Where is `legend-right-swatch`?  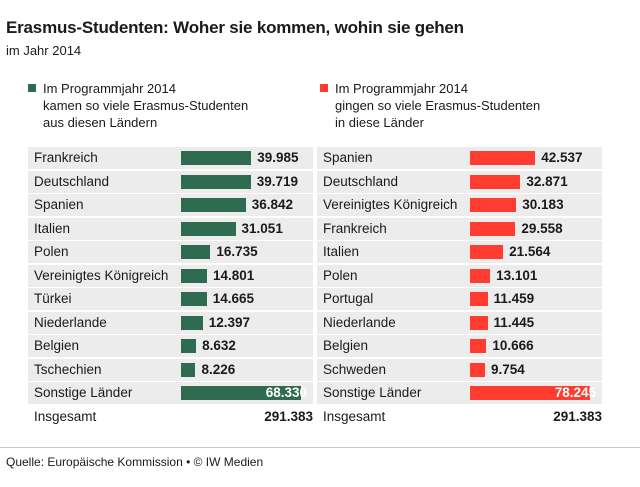
legend-right-swatch is located at coordinates (324, 88).